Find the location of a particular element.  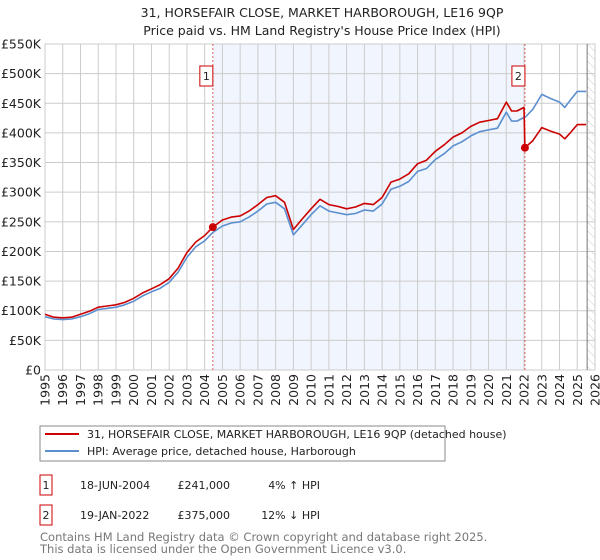

x-tick-label: 2026 is located at coordinates (594, 390).